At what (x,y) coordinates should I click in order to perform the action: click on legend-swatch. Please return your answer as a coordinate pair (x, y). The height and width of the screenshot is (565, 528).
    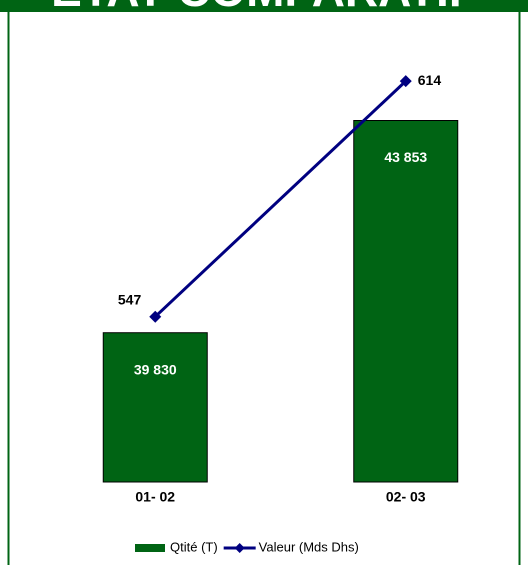
    Looking at the image, I should click on (150, 548).